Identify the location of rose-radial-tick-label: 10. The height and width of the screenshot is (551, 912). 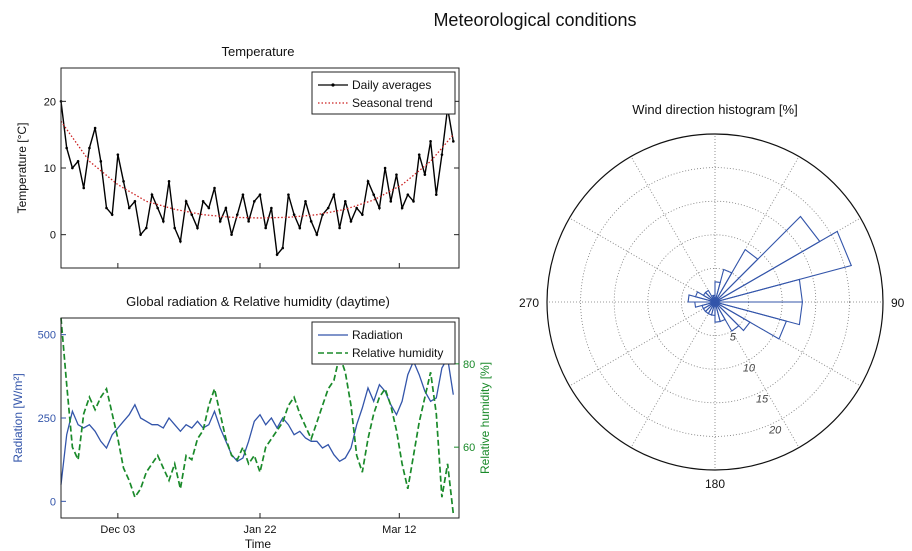
(749, 369).